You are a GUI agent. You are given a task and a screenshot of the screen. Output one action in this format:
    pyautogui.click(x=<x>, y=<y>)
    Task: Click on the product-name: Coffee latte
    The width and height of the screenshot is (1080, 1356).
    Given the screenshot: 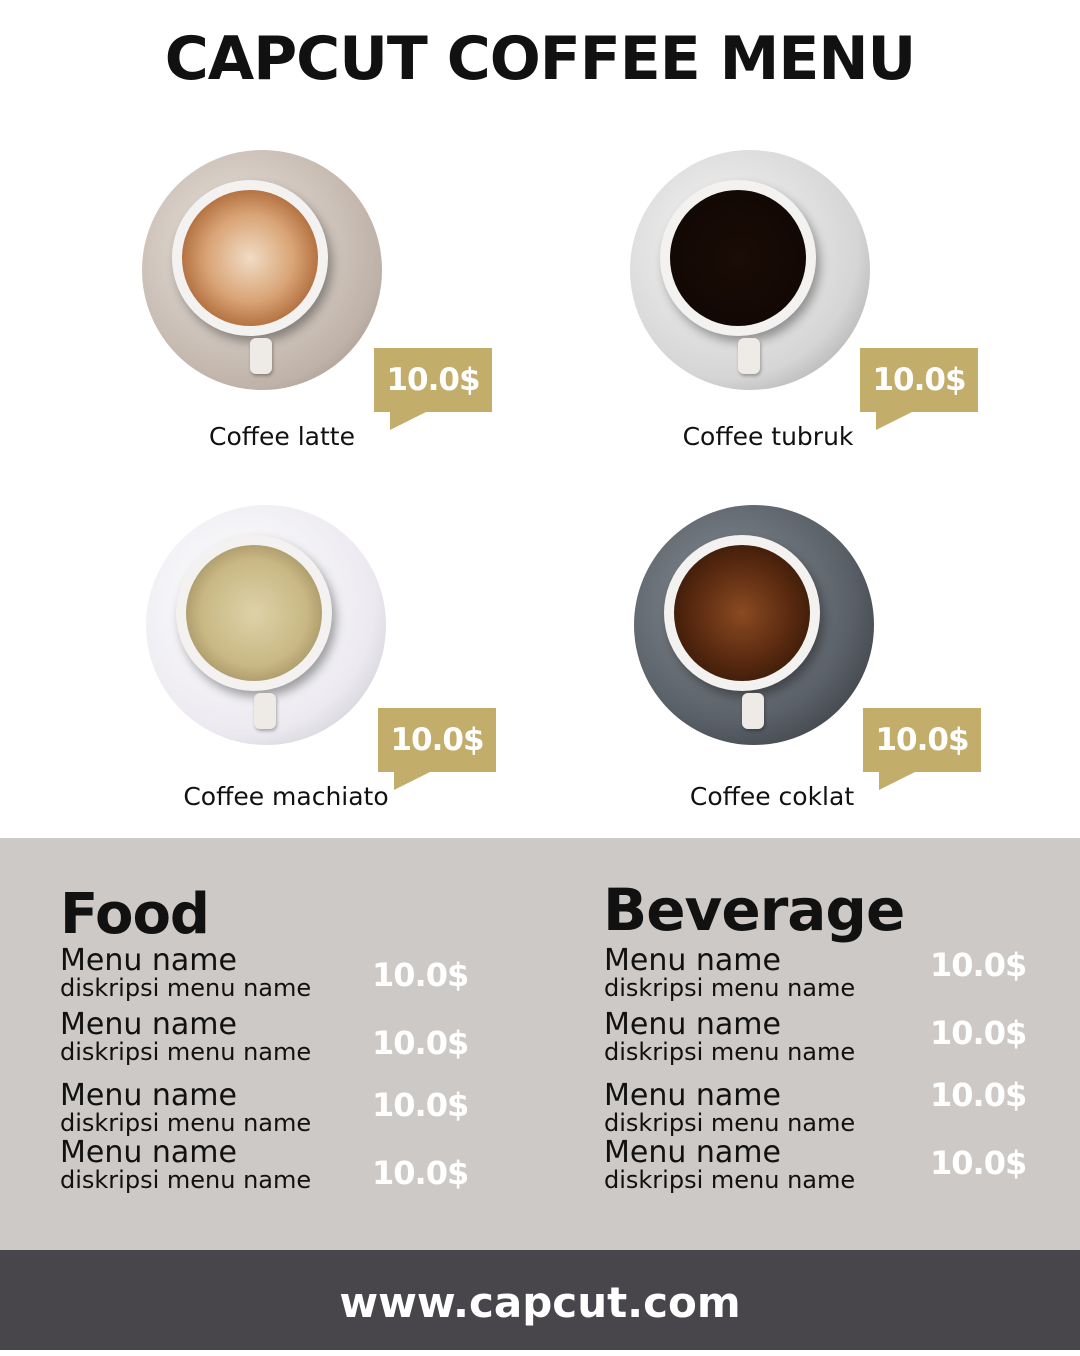 What is the action you would take?
    pyautogui.click(x=282, y=436)
    